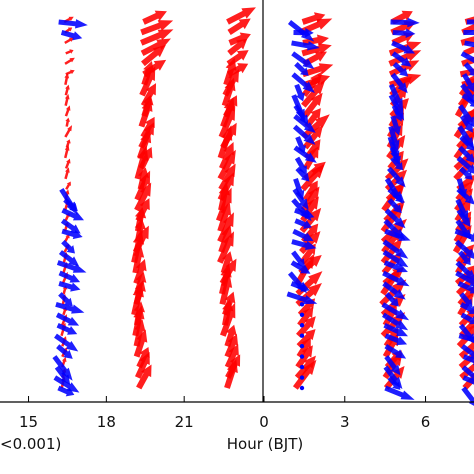 Image resolution: width=474 pixels, height=474 pixels. Describe the element at coordinates (106, 422) in the screenshot. I see `x-tick-label: 18` at that location.